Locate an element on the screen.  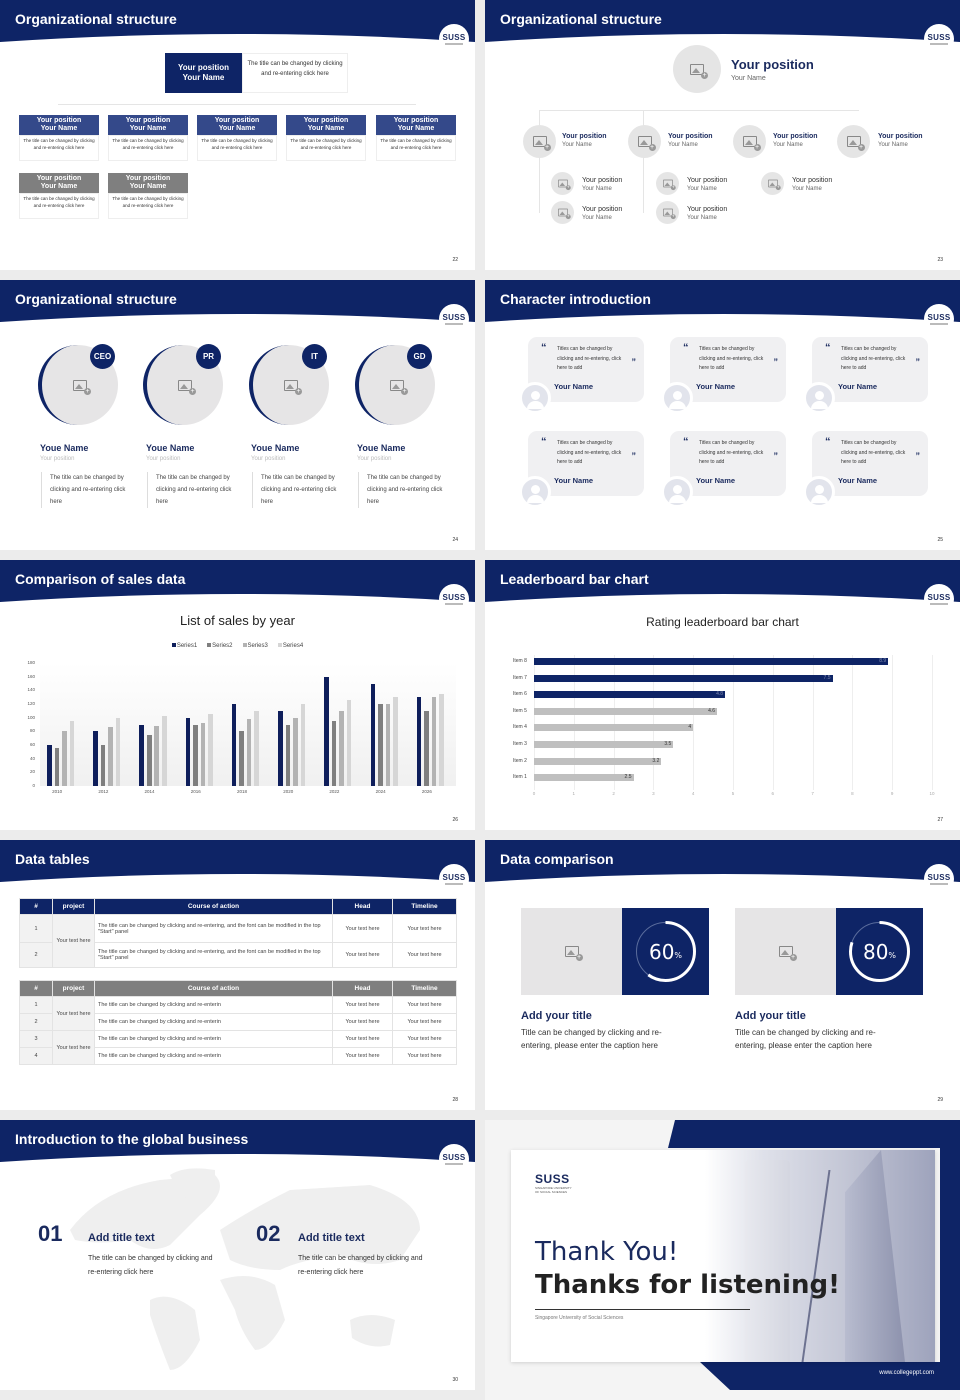
bar: 2.5 is located at coordinates (584, 778).